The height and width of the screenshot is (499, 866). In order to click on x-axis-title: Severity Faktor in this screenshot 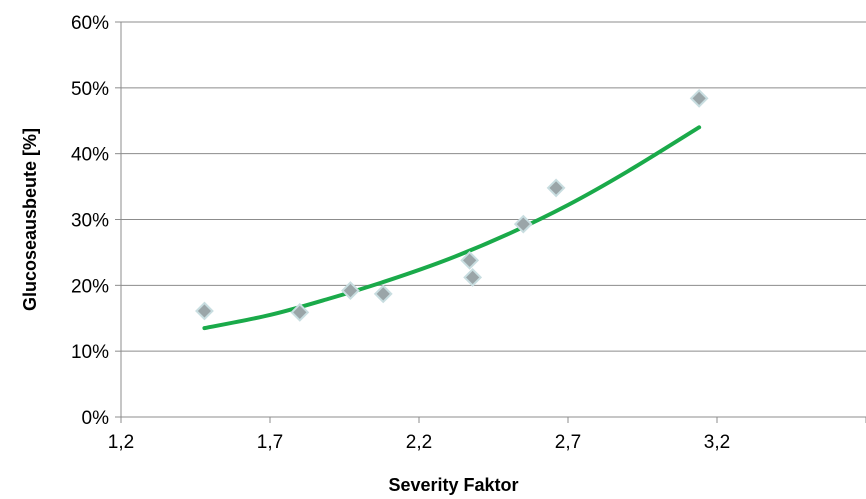, I will do `click(453, 485)`.